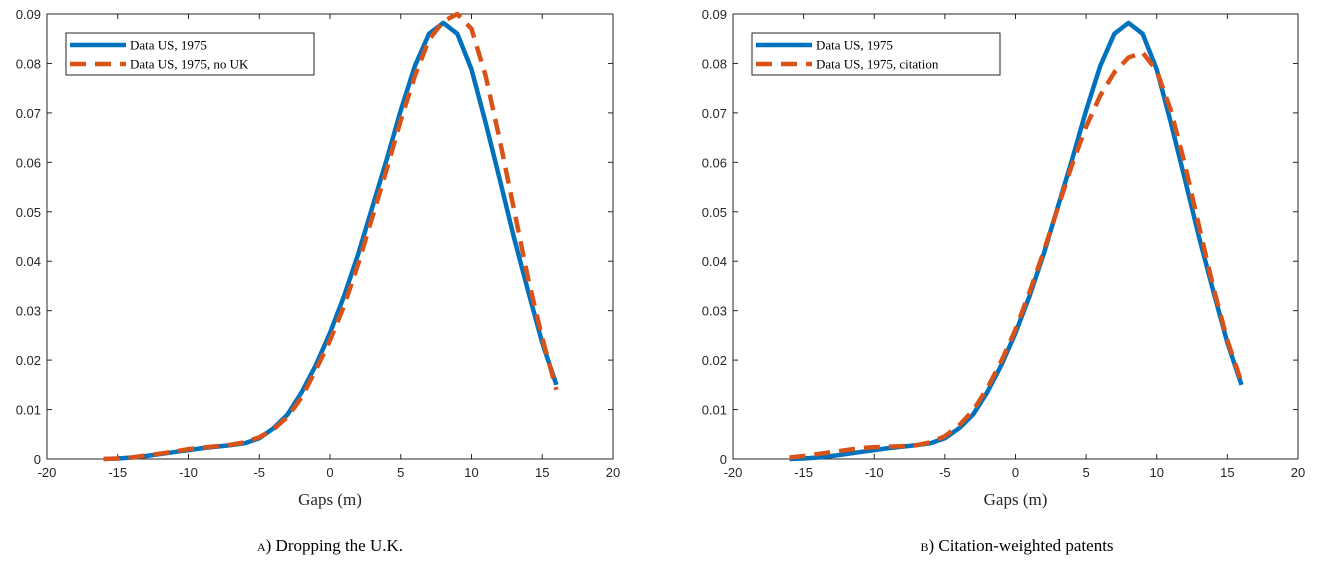 Image resolution: width=1320 pixels, height=561 pixels. What do you see at coordinates (1023, 545) in the screenshot?
I see `panel-caption-text: Citation-weighted patents` at bounding box center [1023, 545].